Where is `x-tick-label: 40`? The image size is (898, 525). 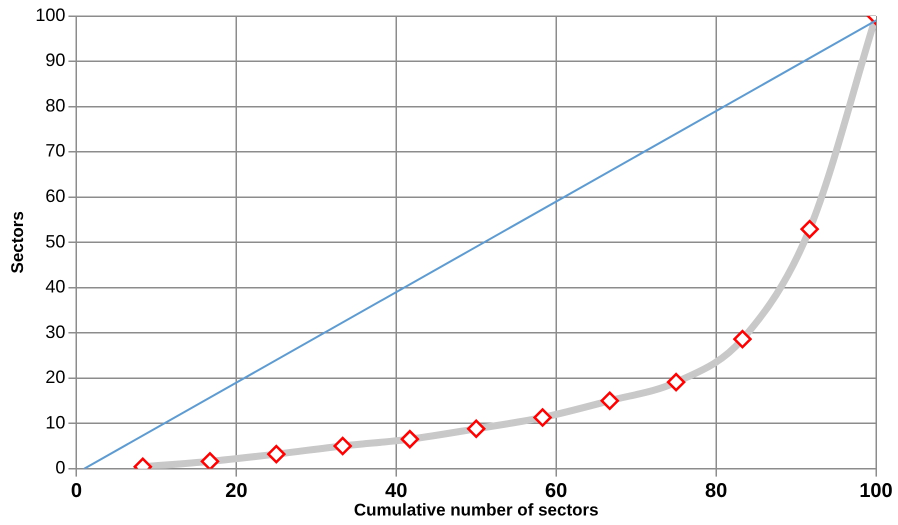 x-tick-label: 40 is located at coordinates (396, 491).